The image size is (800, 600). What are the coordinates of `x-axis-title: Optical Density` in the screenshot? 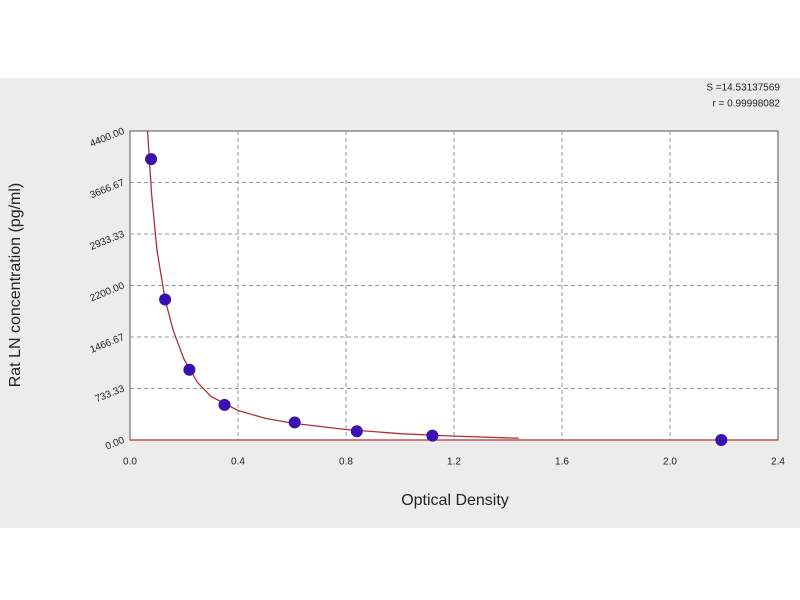 It's located at (455, 500).